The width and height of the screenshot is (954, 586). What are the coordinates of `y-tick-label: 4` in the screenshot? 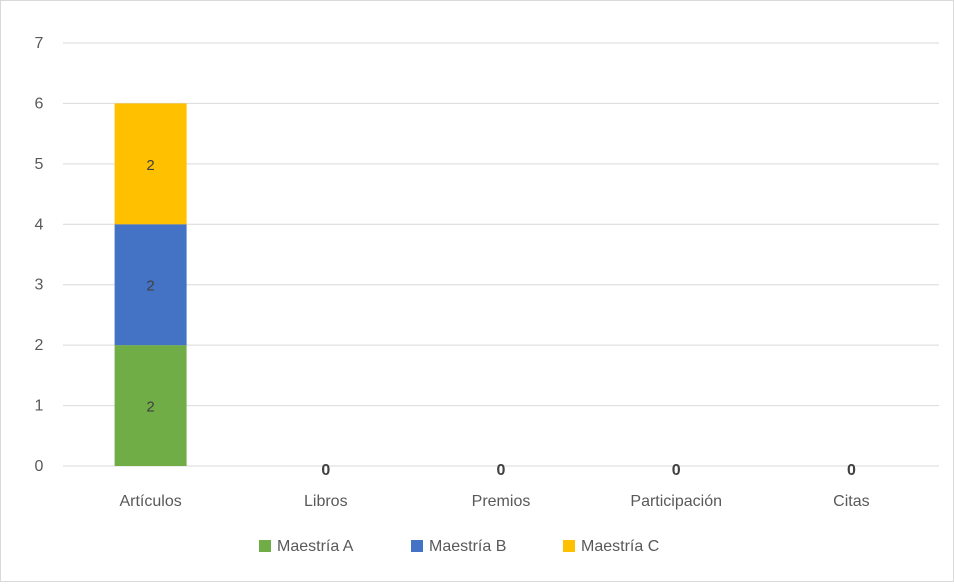 It's located at (39, 224).